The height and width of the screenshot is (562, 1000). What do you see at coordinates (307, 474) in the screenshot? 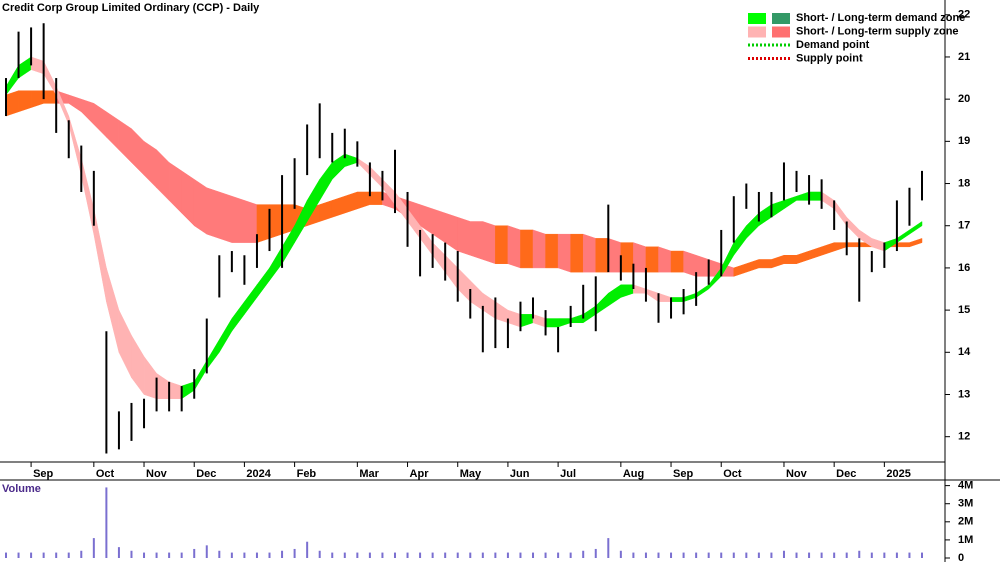
I see `x-tick-label: Feb` at bounding box center [307, 474].